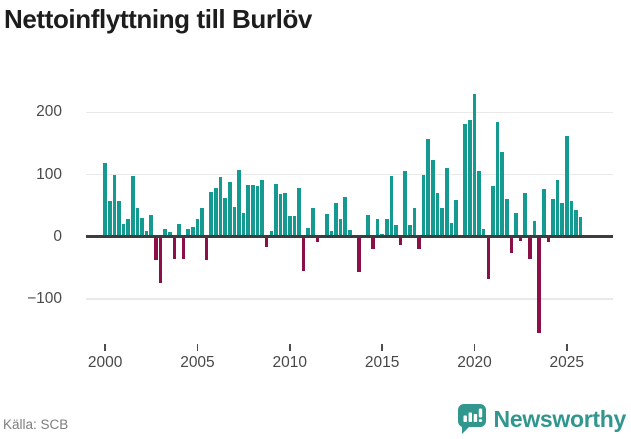  I want to click on bar-2010Q4, so click(303, 254).